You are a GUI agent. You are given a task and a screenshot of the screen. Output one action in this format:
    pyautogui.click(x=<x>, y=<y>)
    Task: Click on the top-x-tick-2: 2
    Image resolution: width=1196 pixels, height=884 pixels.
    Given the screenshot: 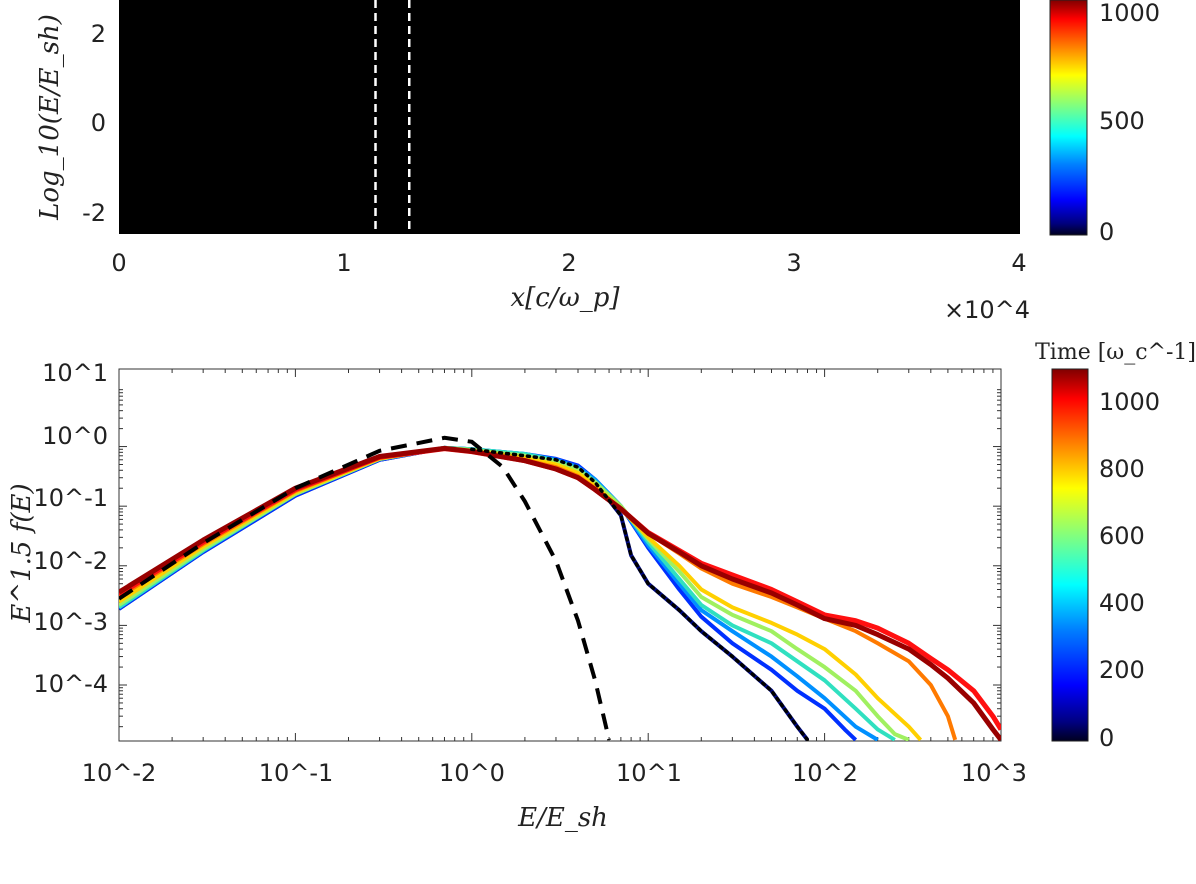 What is the action you would take?
    pyautogui.click(x=568, y=263)
    